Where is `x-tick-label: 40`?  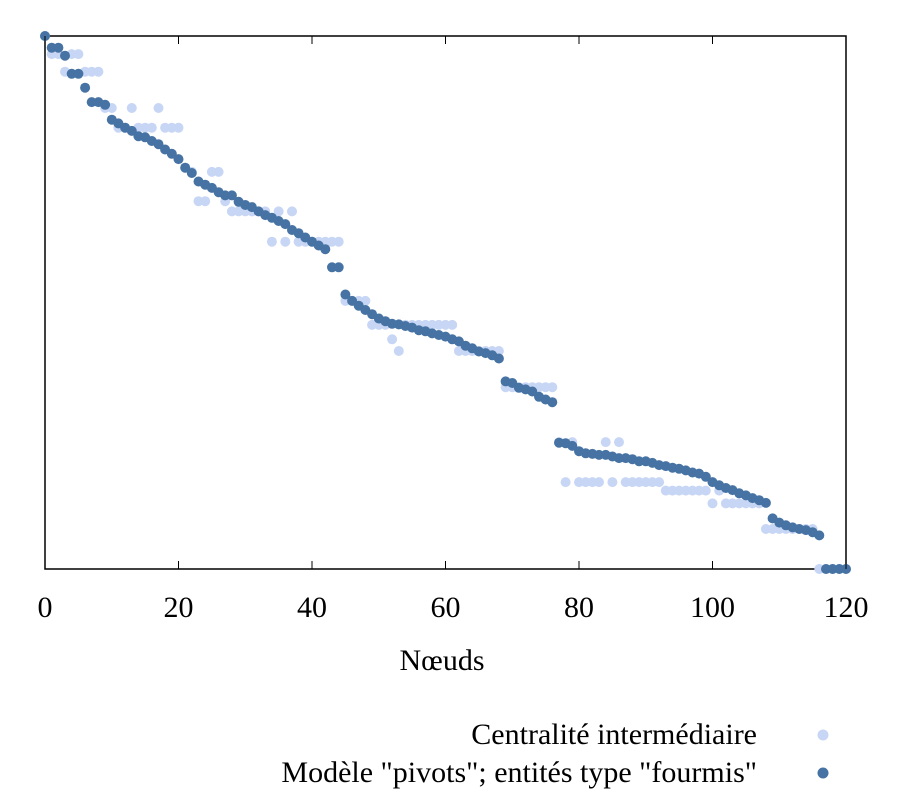 x-tick-label: 40 is located at coordinates (312, 607).